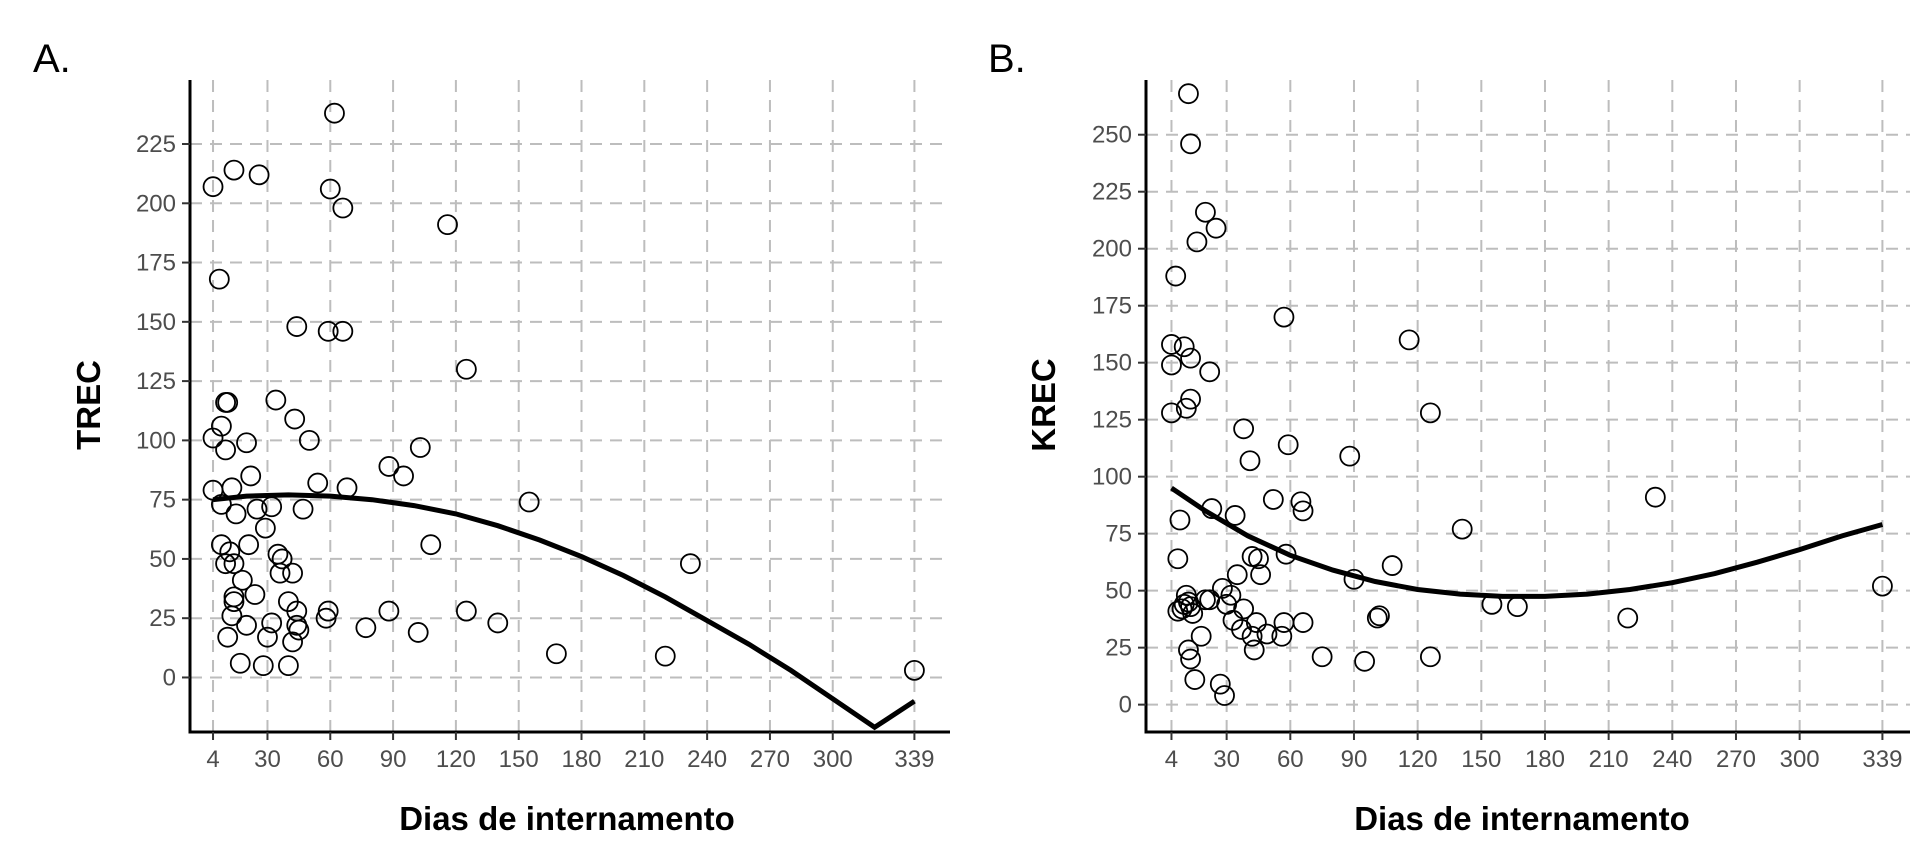 Image resolution: width=1920 pixels, height=864 pixels. What do you see at coordinates (88, 405) in the screenshot?
I see `panel-a-y-axis-title: TREC` at bounding box center [88, 405].